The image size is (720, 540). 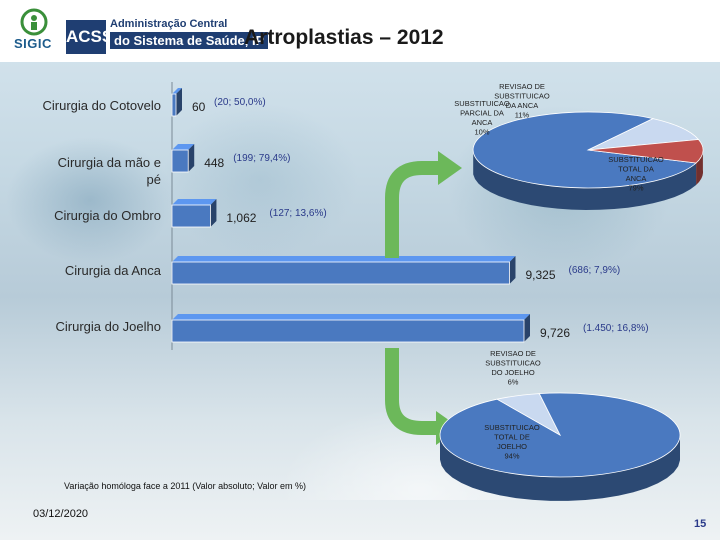 What do you see at coordinates (230, 158) in the screenshot?
I see `bar-1: 448 (199; 79,4%)` at bounding box center [230, 158].